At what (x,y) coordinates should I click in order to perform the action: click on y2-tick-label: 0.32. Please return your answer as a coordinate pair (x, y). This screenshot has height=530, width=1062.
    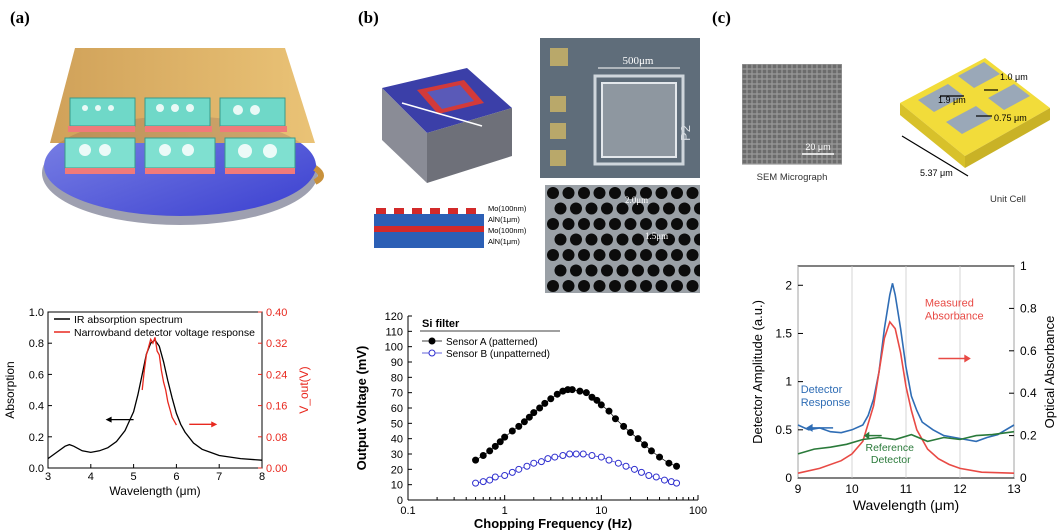
    Looking at the image, I should click on (276, 344).